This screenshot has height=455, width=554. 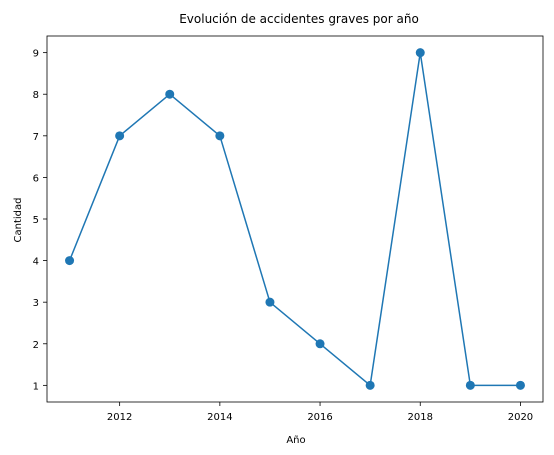 I want to click on x-axis-label: Año, so click(x=295, y=440).